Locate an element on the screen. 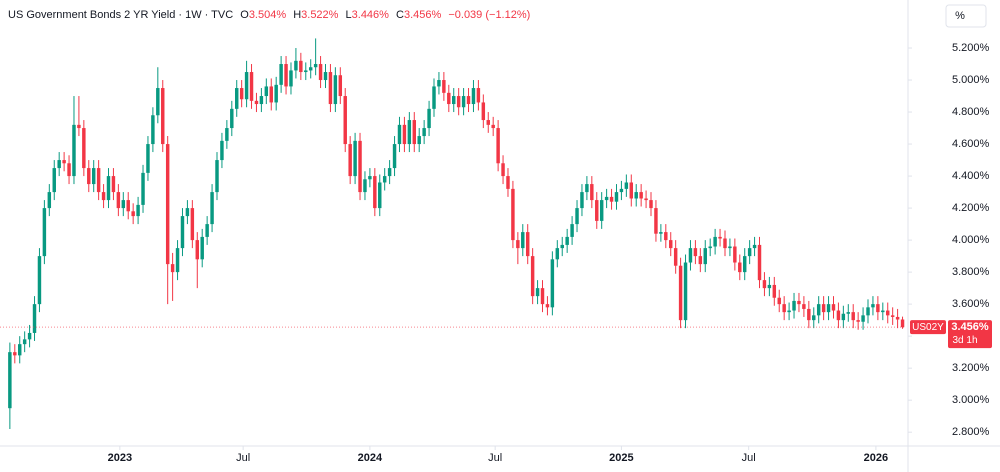  x-tick-label: 2023 is located at coordinates (120, 458).